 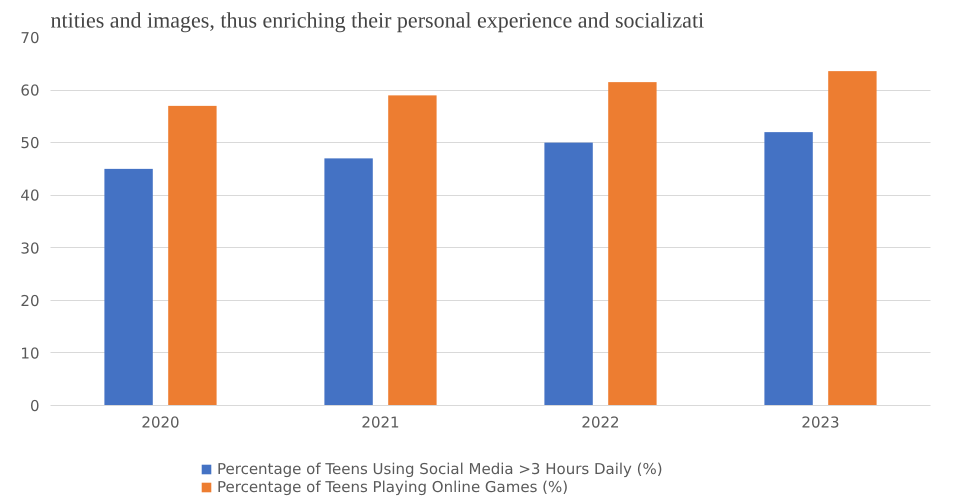 I want to click on text: ntities and images, thus enriching their personal experience and socializati, so click(x=377, y=20).